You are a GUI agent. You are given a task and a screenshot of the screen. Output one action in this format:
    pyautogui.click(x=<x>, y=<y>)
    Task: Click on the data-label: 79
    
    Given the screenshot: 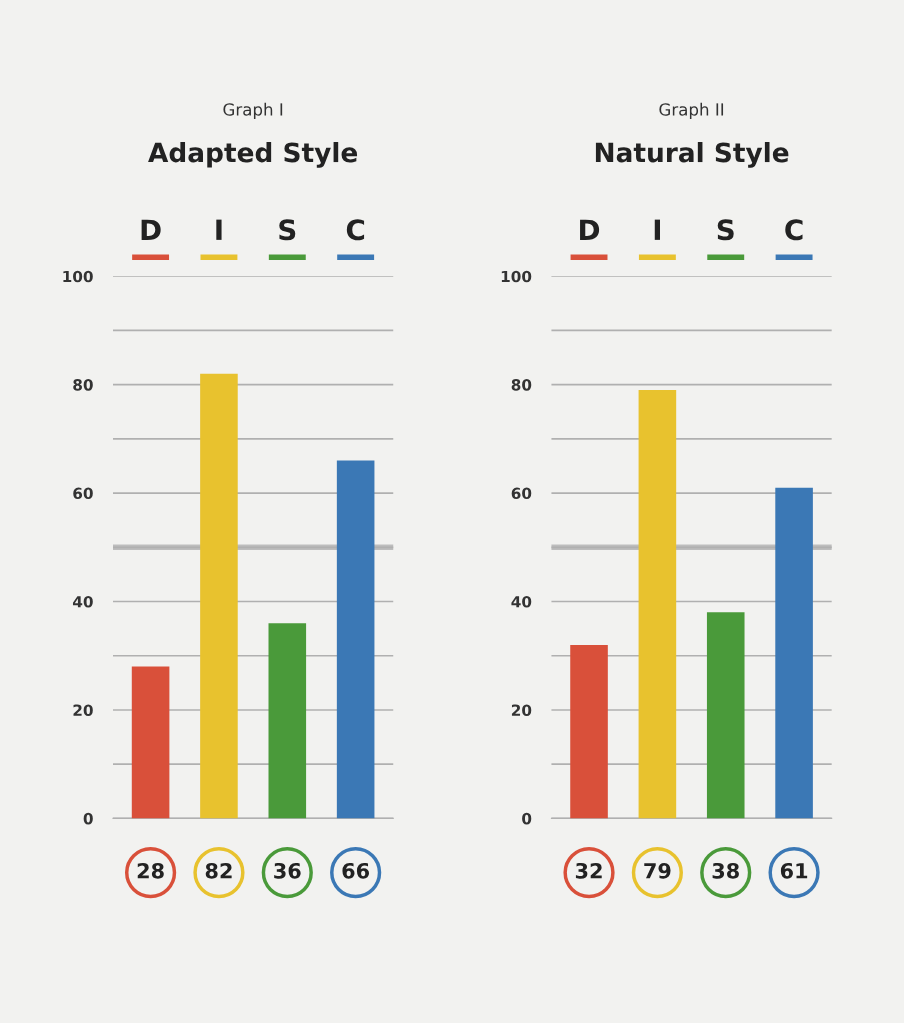 What is the action you would take?
    pyautogui.click(x=657, y=870)
    